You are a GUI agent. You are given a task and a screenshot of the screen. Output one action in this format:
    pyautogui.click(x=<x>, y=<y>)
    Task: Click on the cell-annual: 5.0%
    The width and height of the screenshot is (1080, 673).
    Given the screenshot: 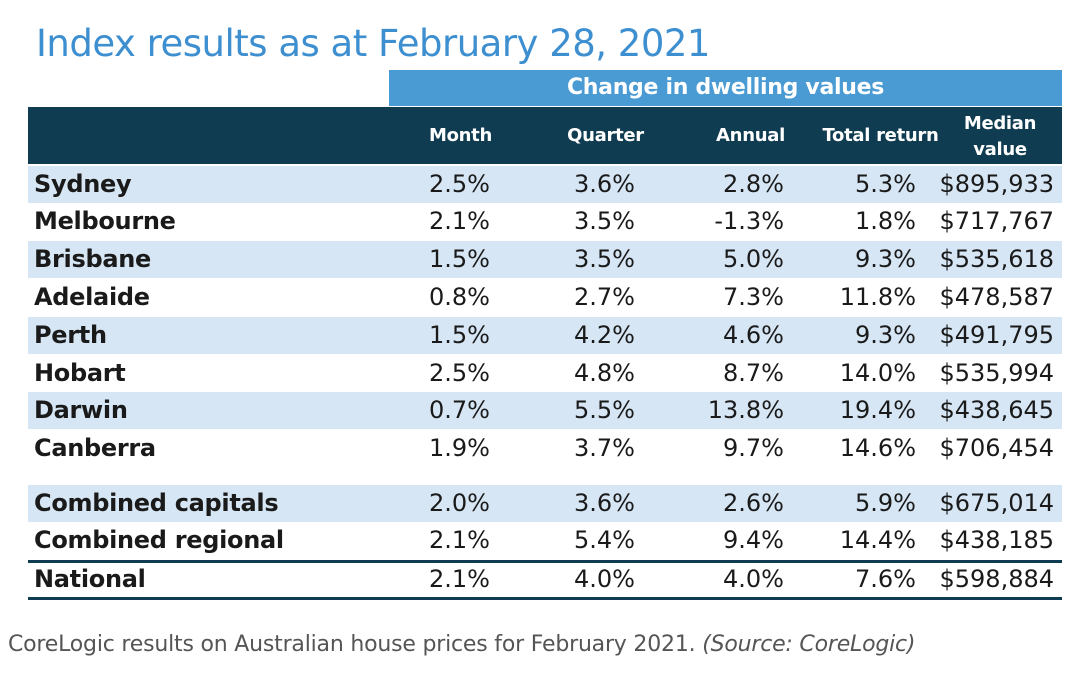 What is the action you would take?
    pyautogui.click(x=753, y=259)
    